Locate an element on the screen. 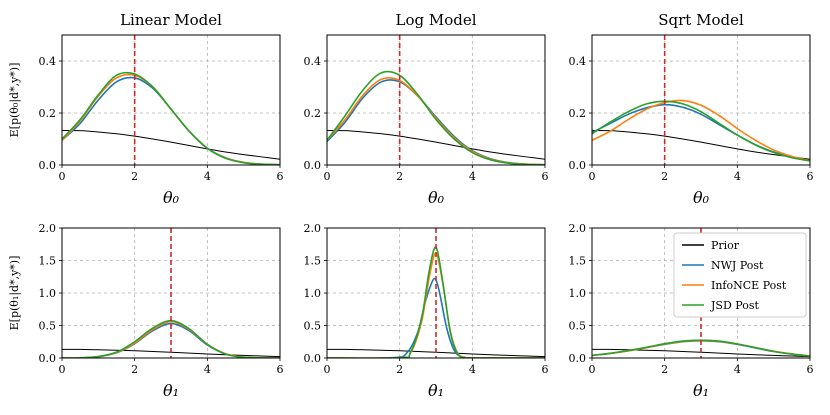 This screenshot has width=830, height=415. panel-title: Sqrt Model is located at coordinates (701, 20).